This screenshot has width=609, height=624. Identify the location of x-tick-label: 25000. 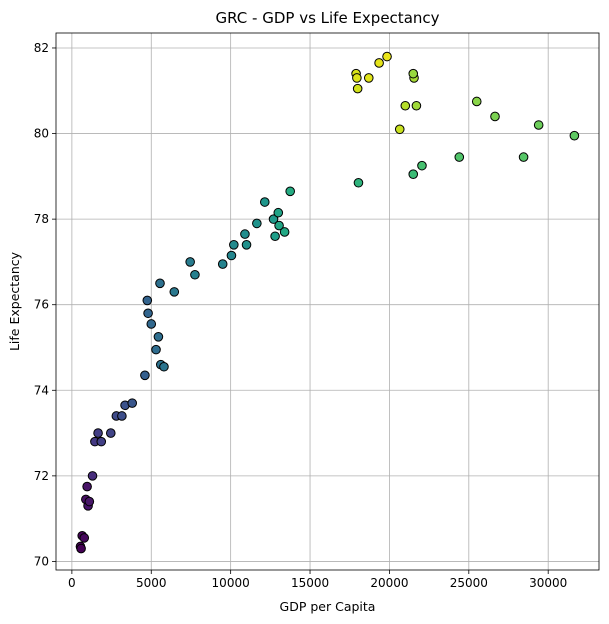
(469, 583).